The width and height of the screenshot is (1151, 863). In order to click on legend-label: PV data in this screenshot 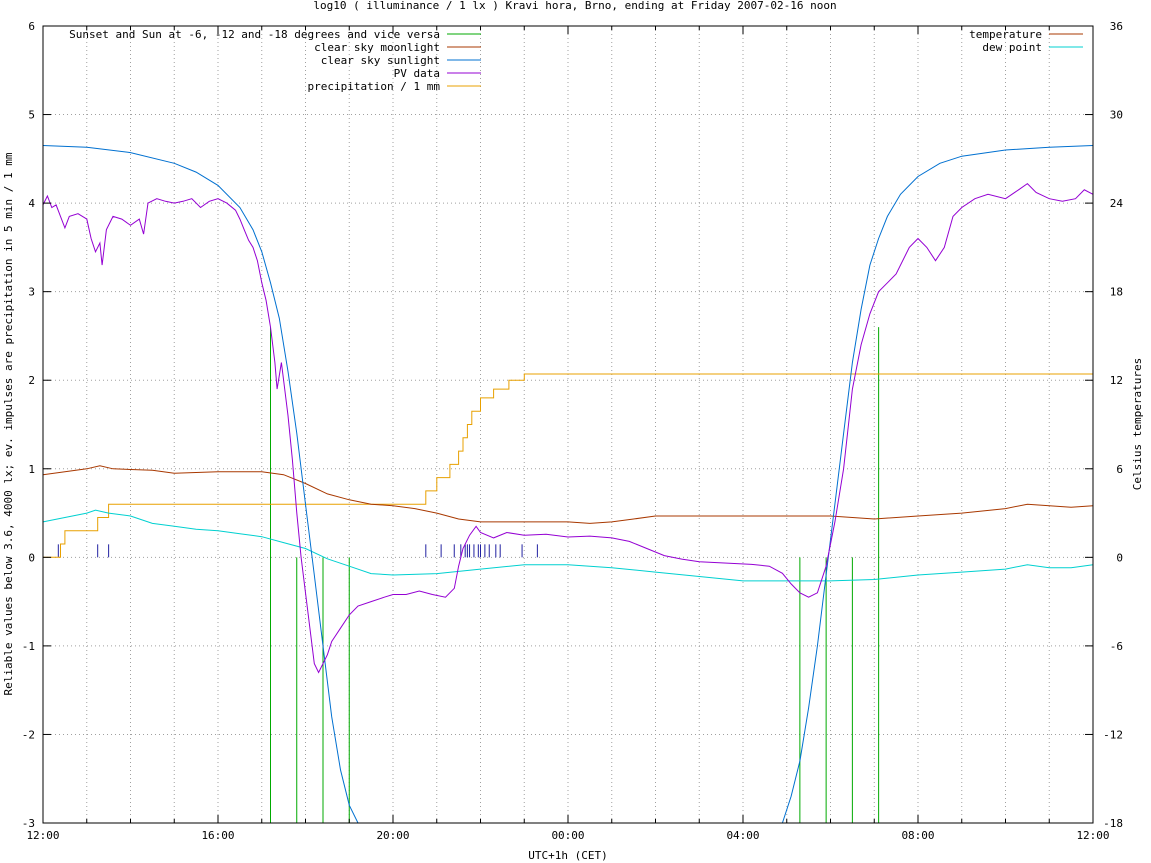, I will do `click(417, 73)`.